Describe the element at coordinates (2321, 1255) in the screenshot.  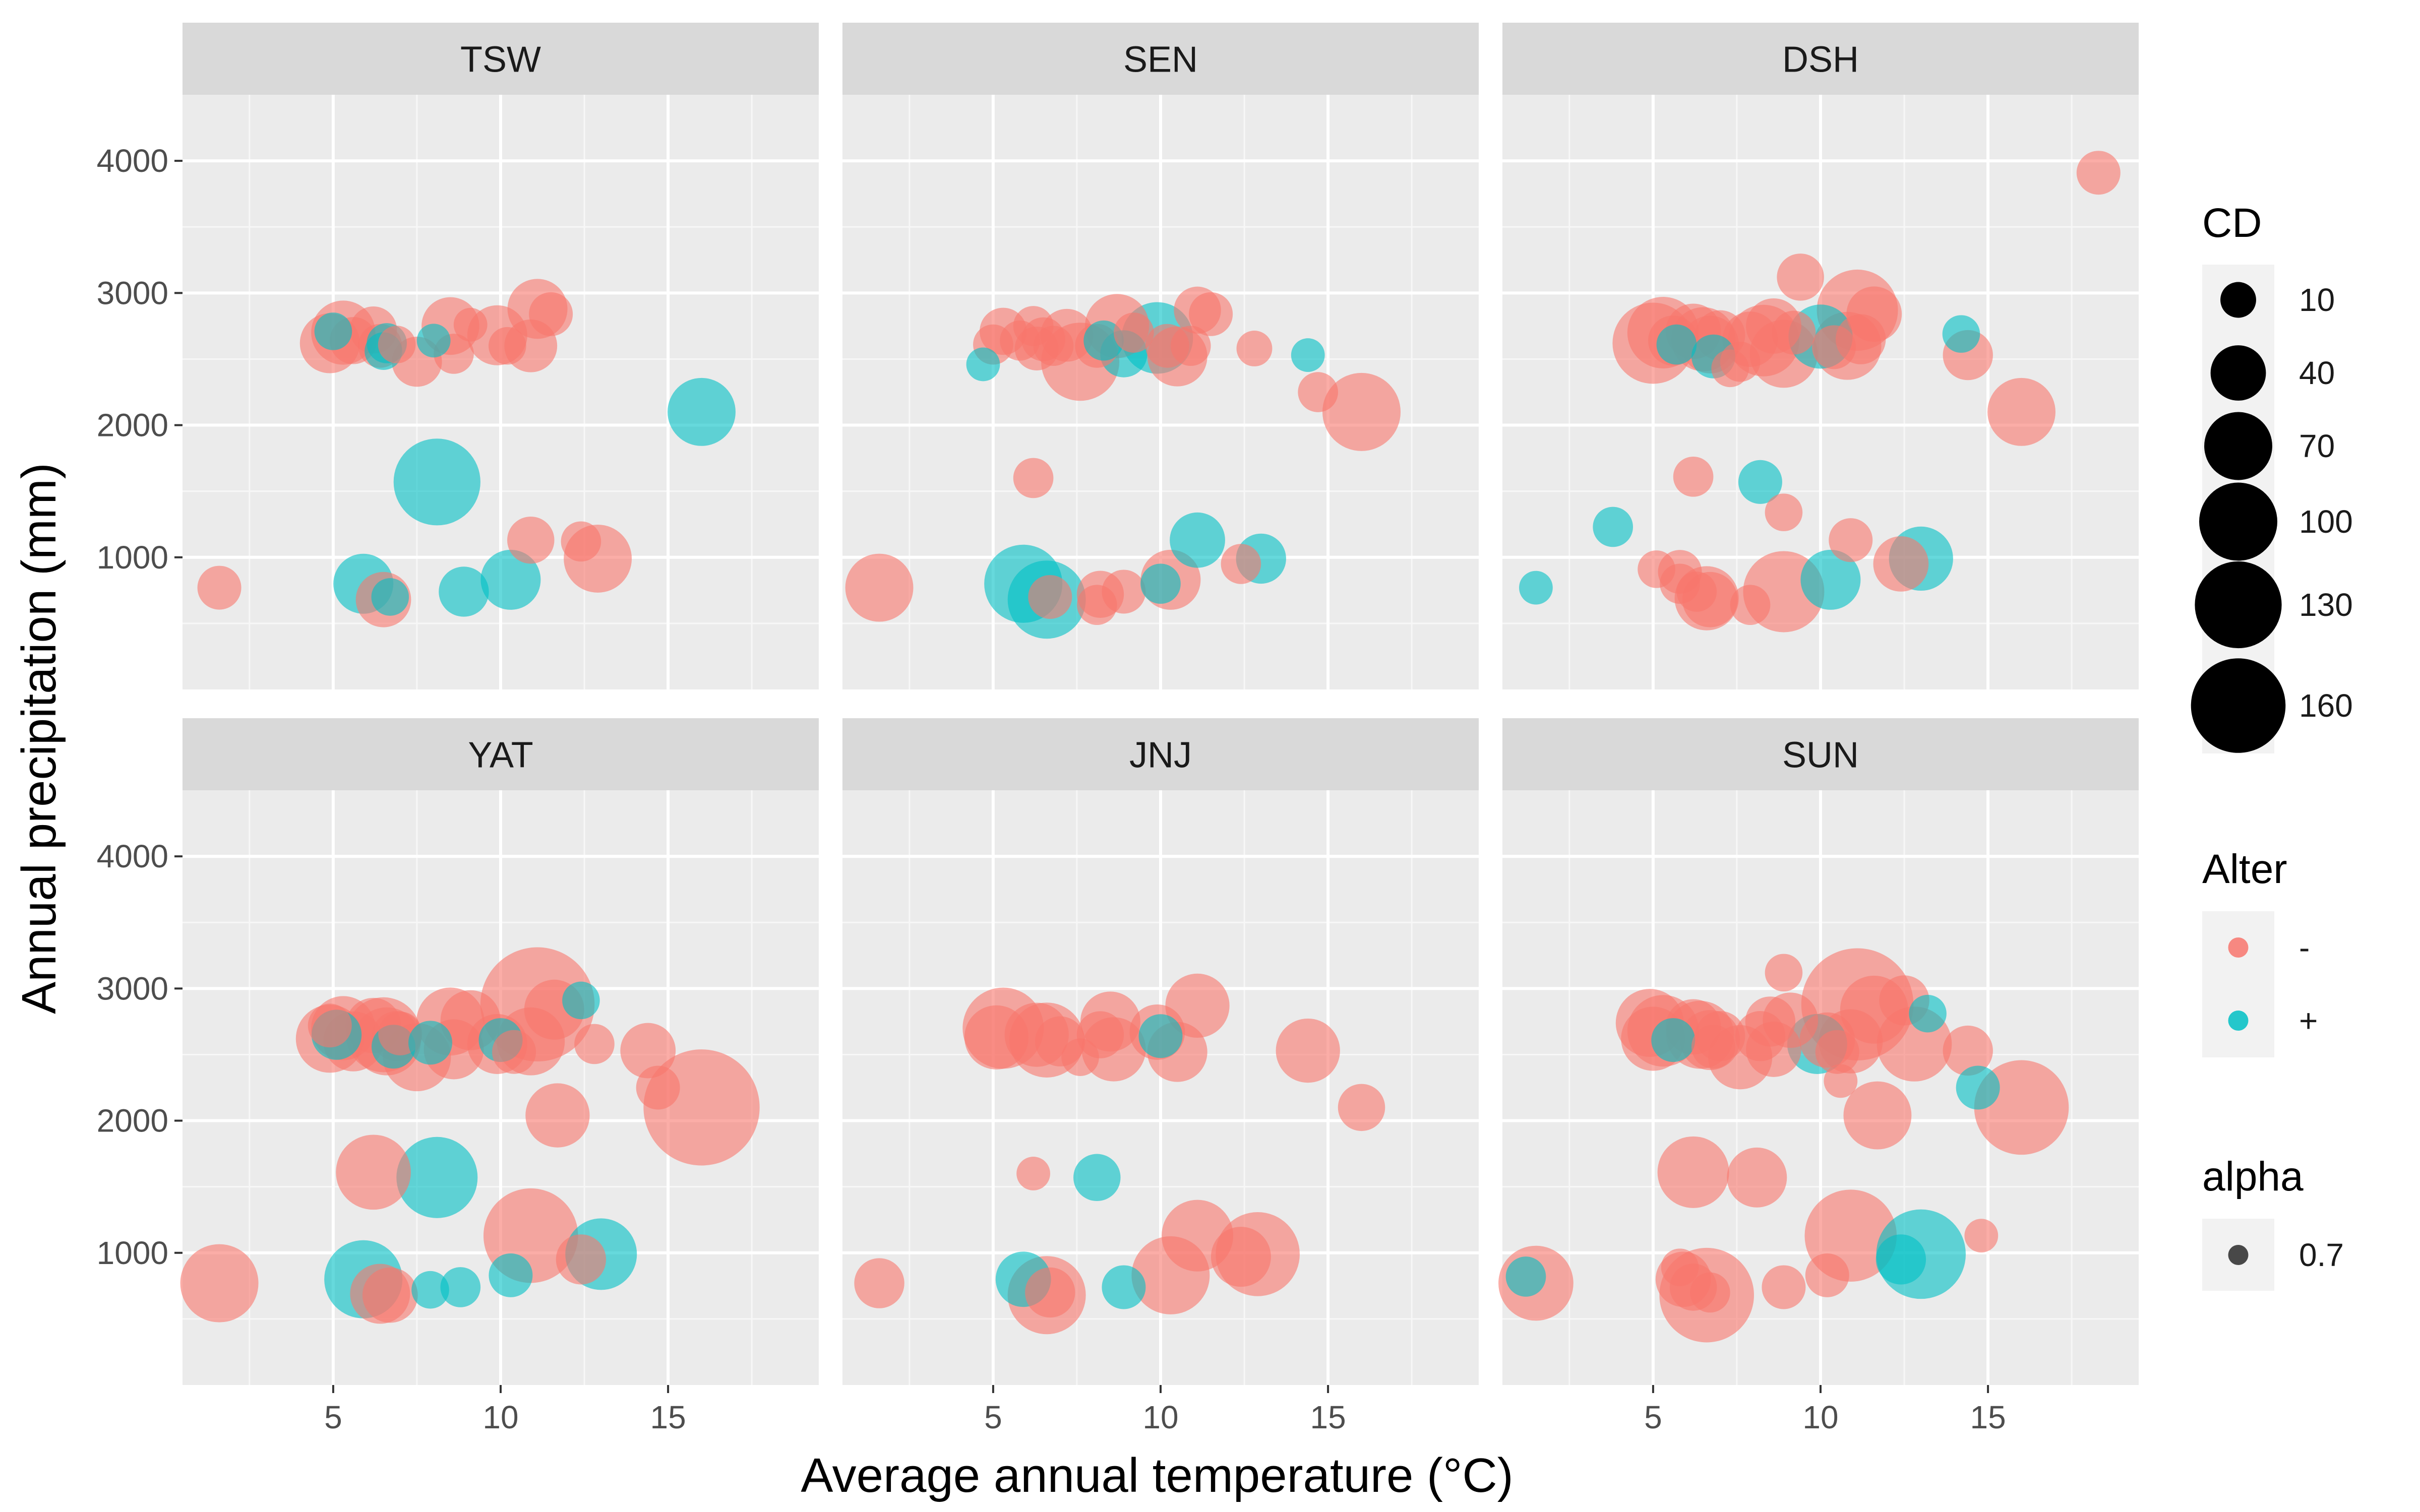
I see `alpha-legend-label: 0.7` at that location.